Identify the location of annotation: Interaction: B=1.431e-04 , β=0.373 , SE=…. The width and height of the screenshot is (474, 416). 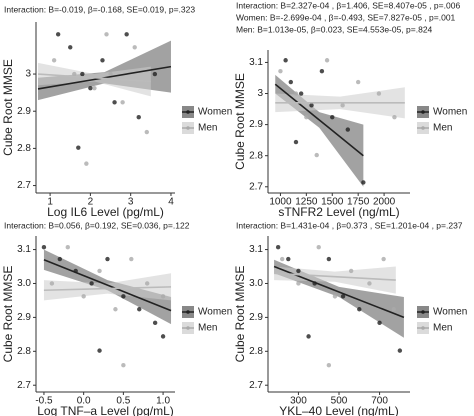
(349, 225).